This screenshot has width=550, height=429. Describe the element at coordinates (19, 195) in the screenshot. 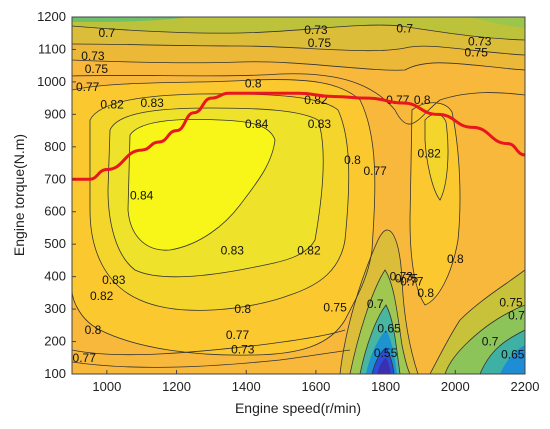

I see `y-axis-label: Engine torque(N.m)` at that location.